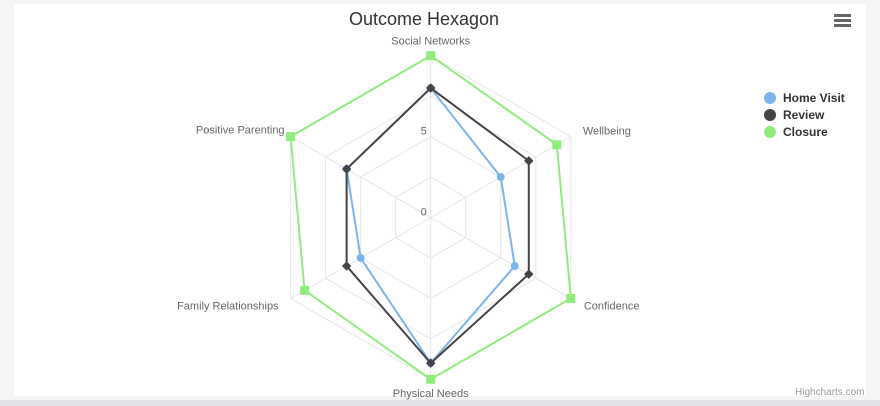 The width and height of the screenshot is (880, 406). I want to click on axis-label-positive-parenting: Positive Parenting, so click(240, 131).